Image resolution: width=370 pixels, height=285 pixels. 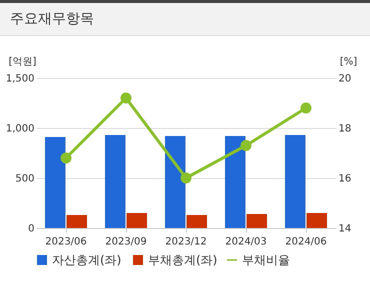 I want to click on legend-label: 부채비율, so click(x=266, y=260).